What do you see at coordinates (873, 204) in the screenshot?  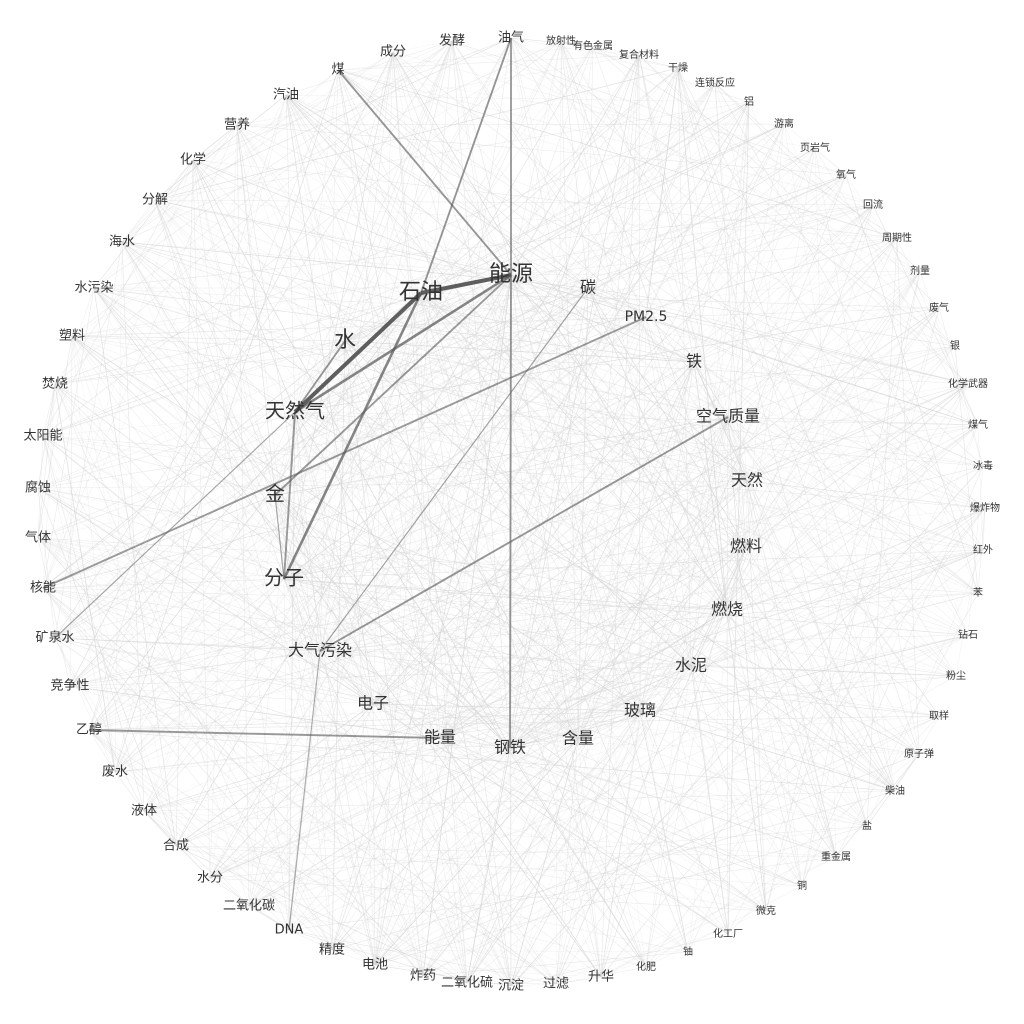 I see `node-label-回流: 回流` at bounding box center [873, 204].